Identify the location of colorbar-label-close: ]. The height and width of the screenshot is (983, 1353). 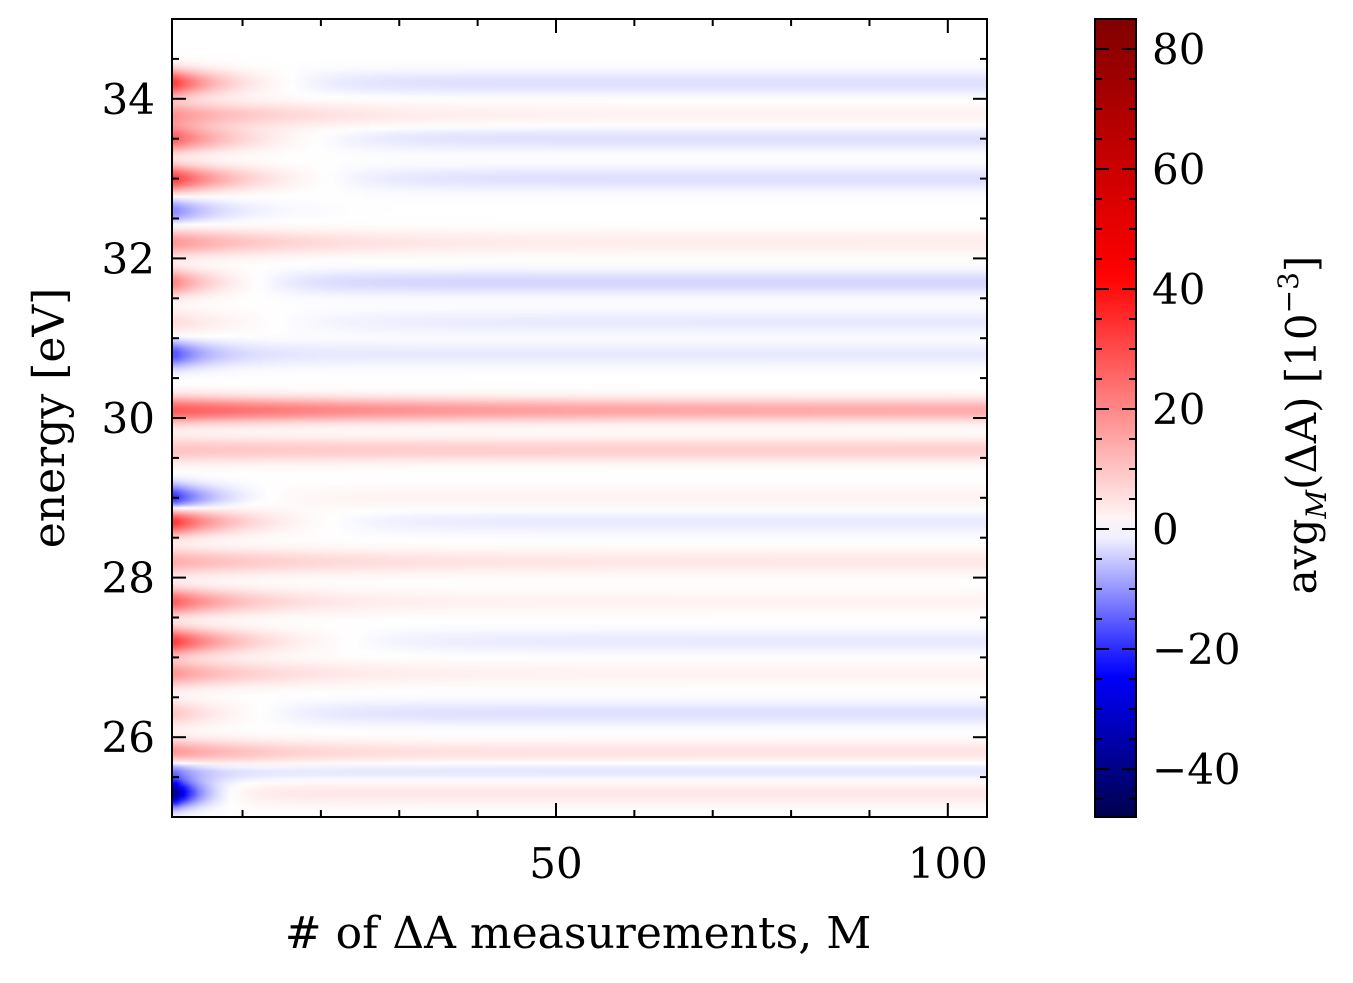
(1301, 264).